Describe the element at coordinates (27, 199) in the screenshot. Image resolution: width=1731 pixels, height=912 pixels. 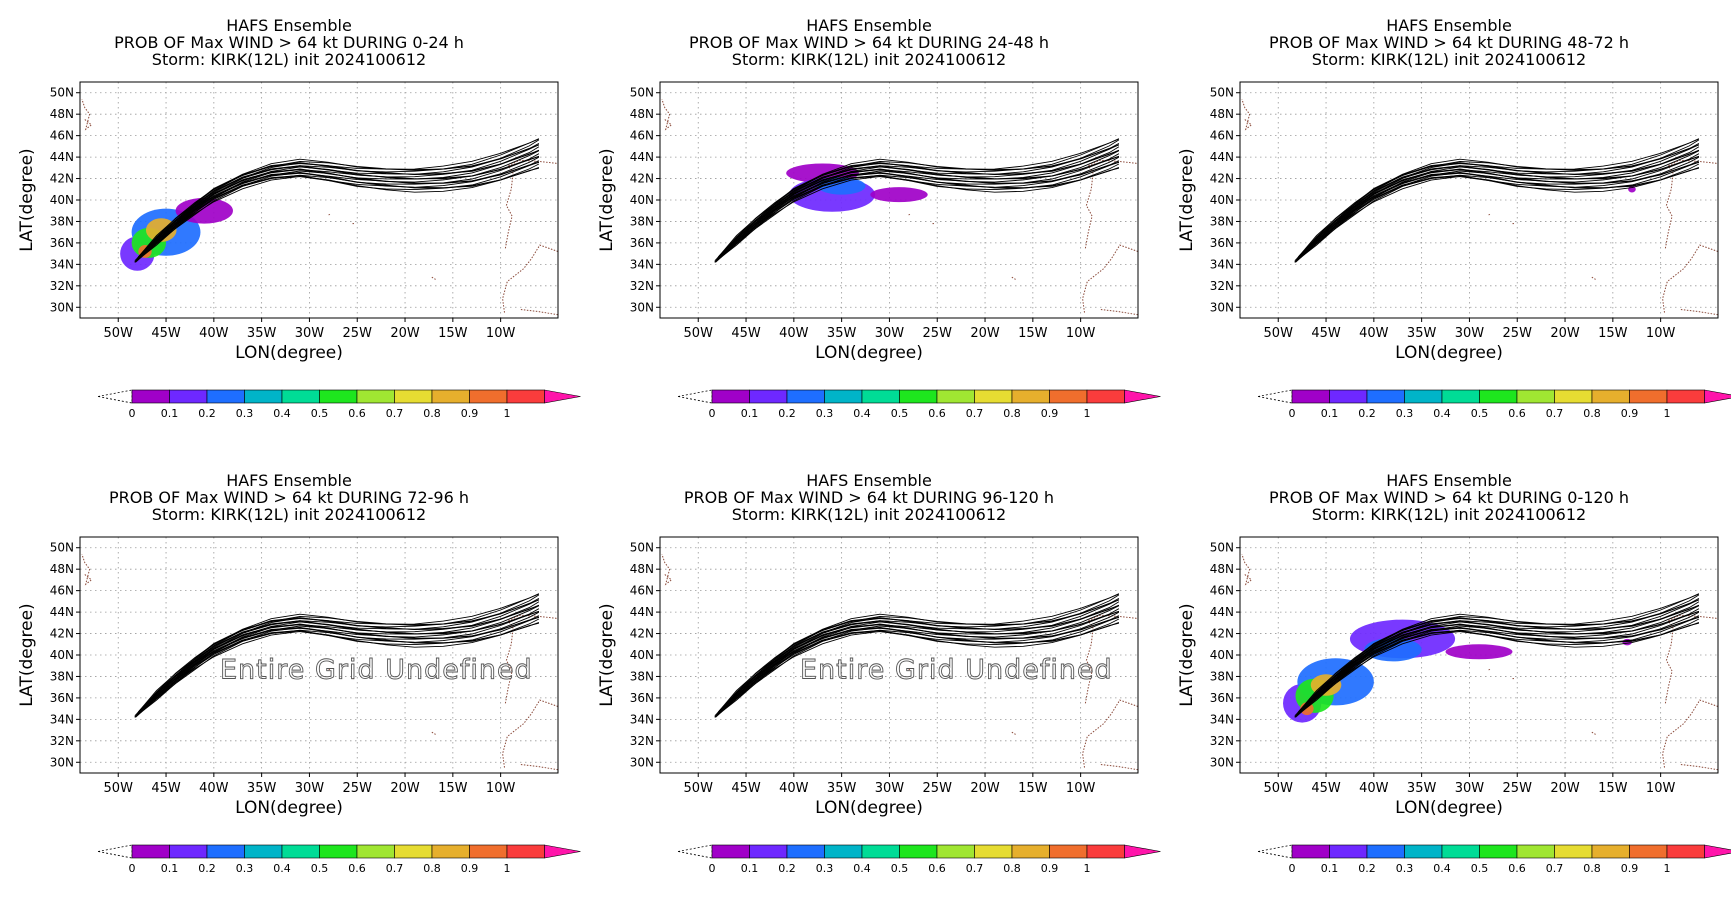
I see `y-axis-label: LAT(degree)` at that location.